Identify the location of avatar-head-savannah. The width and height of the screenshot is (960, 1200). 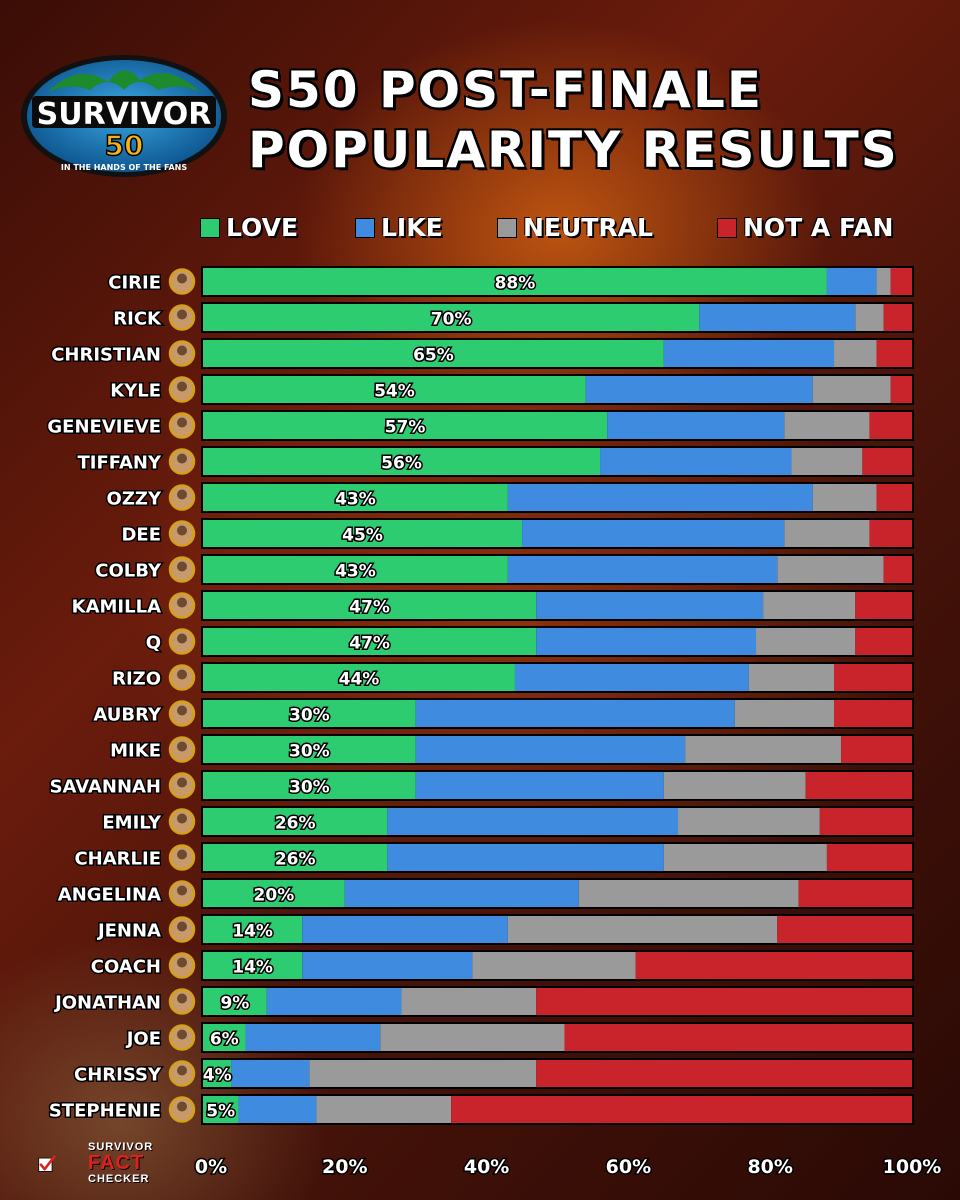
(182, 782).